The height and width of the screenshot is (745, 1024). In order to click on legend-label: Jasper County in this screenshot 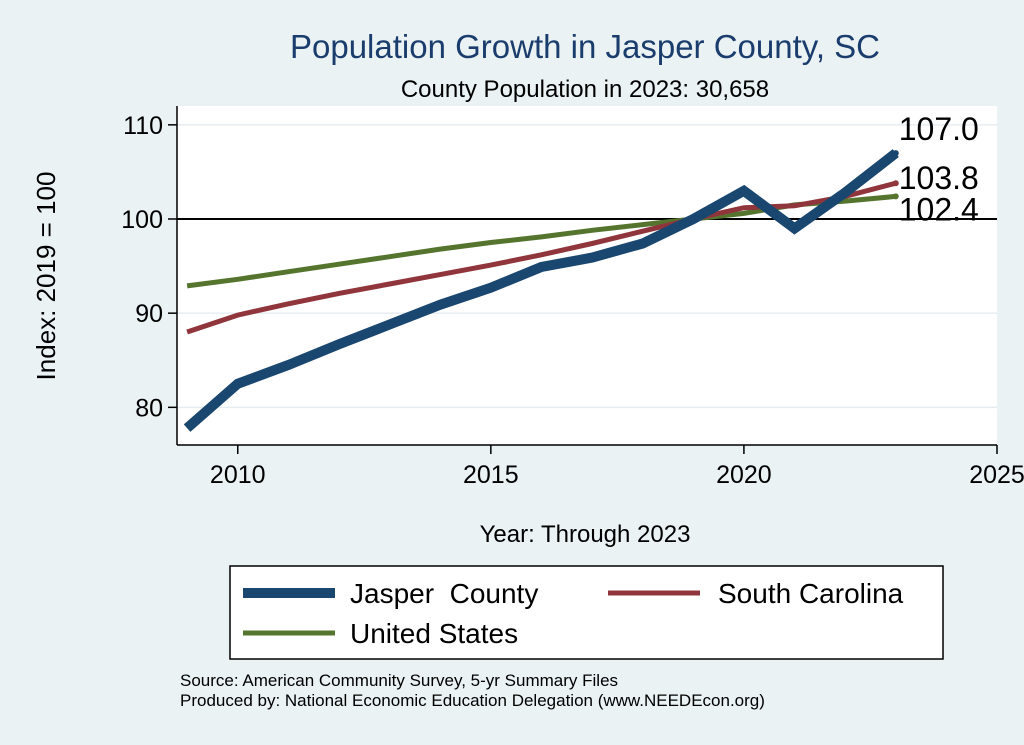, I will do `click(444, 593)`.